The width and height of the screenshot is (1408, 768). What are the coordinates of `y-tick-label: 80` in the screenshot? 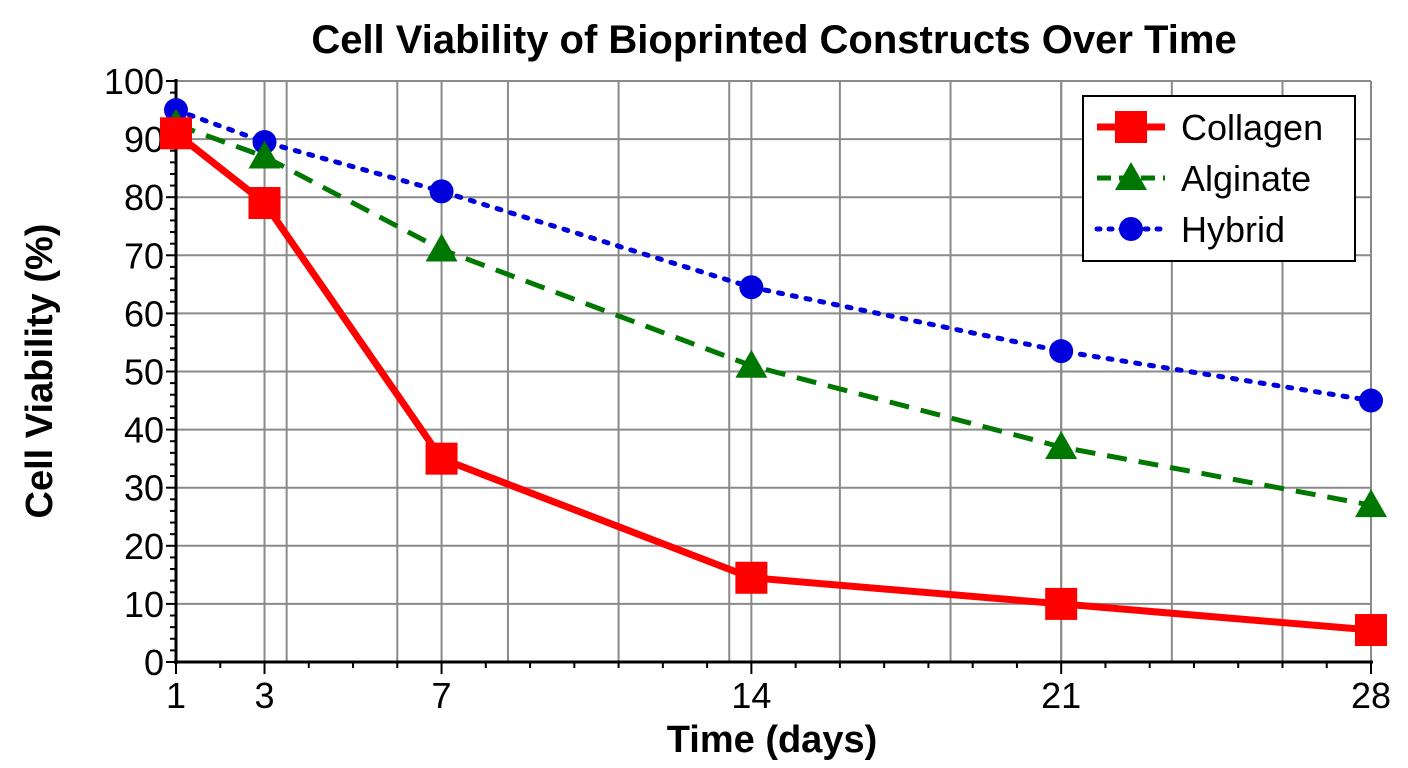 It's located at (144, 197).